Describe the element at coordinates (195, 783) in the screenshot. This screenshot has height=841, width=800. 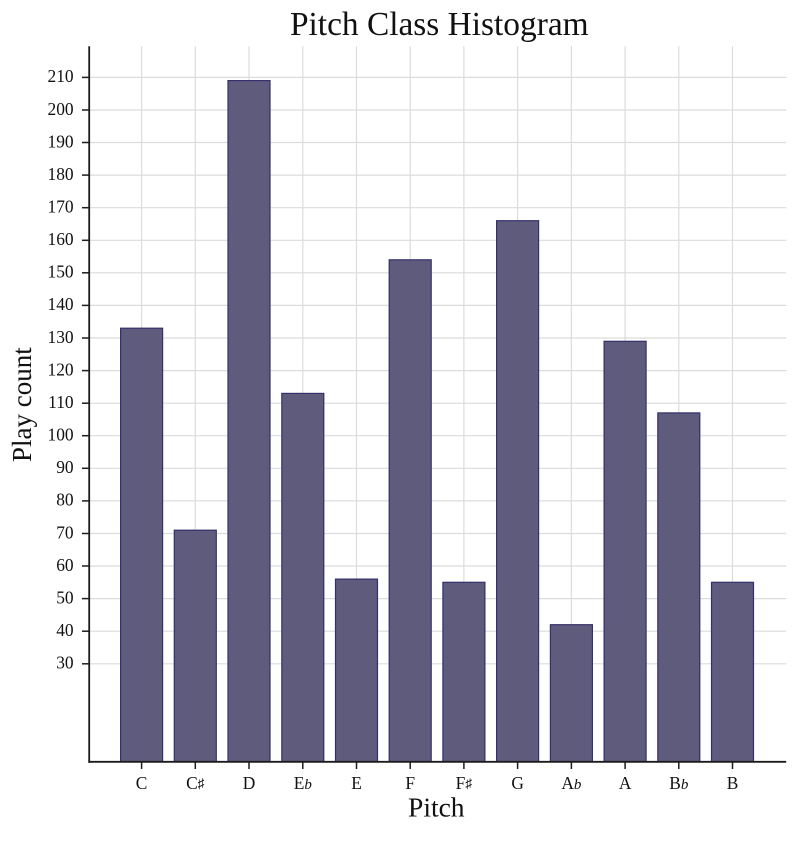
I see `svg-text: C♯` at that location.